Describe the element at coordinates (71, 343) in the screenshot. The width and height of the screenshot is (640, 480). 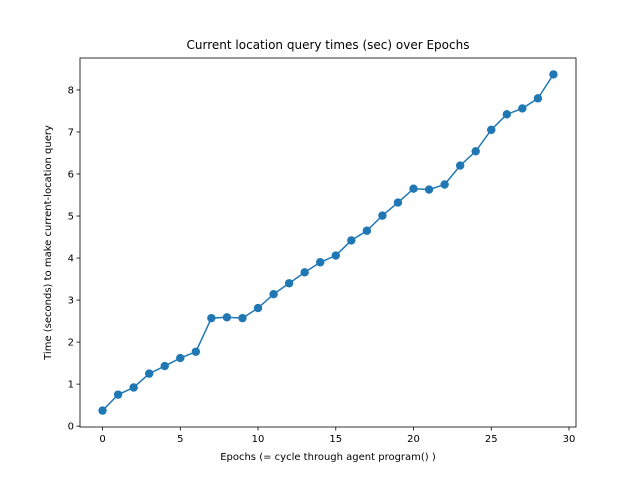
I see `y-tick-label: 2` at that location.